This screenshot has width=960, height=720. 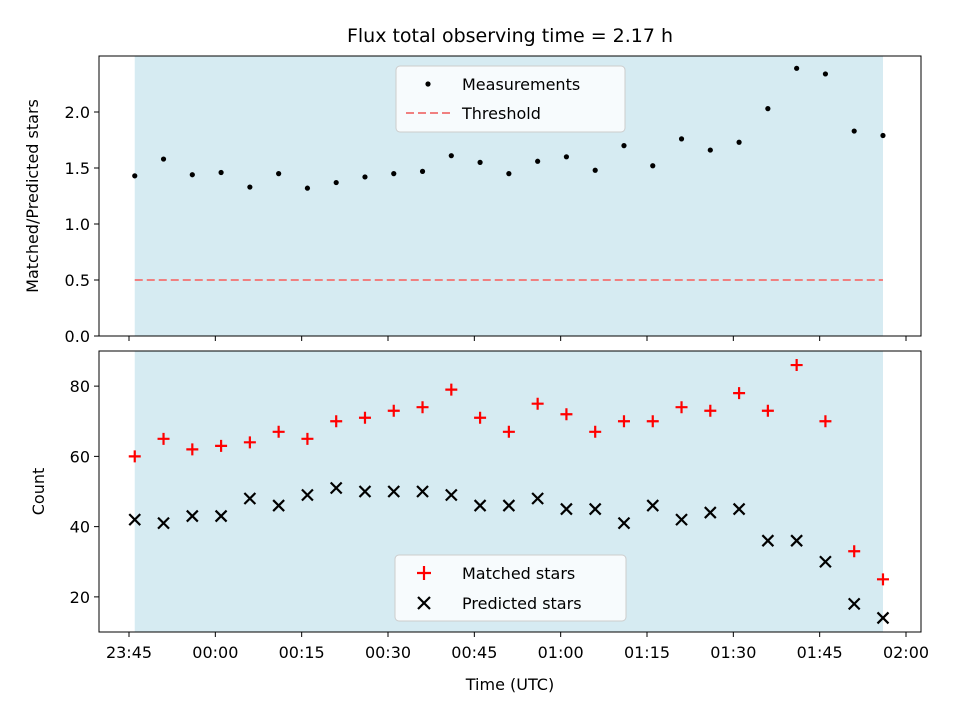 I want to click on bottom-legend: Matched stars Predicted stars, so click(x=510, y=588).